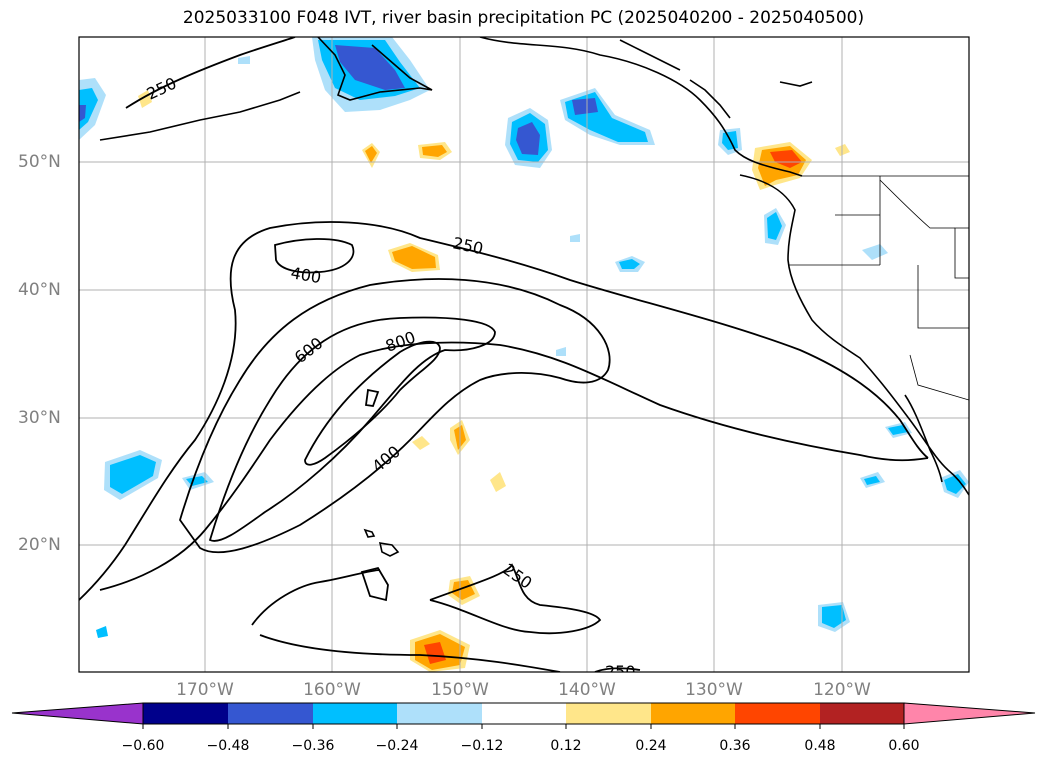 Image resolution: width=1047 pixels, height=765 pixels. Describe the element at coordinates (904, 746) in the screenshot. I see `colorbar-tick-label: 0.60` at that location.